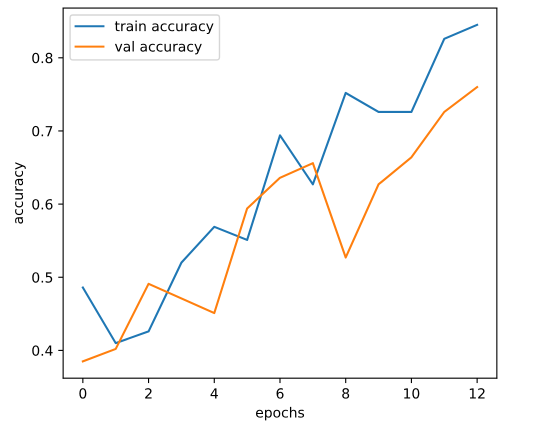 Image resolution: width=549 pixels, height=424 pixels. What do you see at coordinates (20, 193) in the screenshot?
I see `y-axis-title: accuracy` at bounding box center [20, 193].